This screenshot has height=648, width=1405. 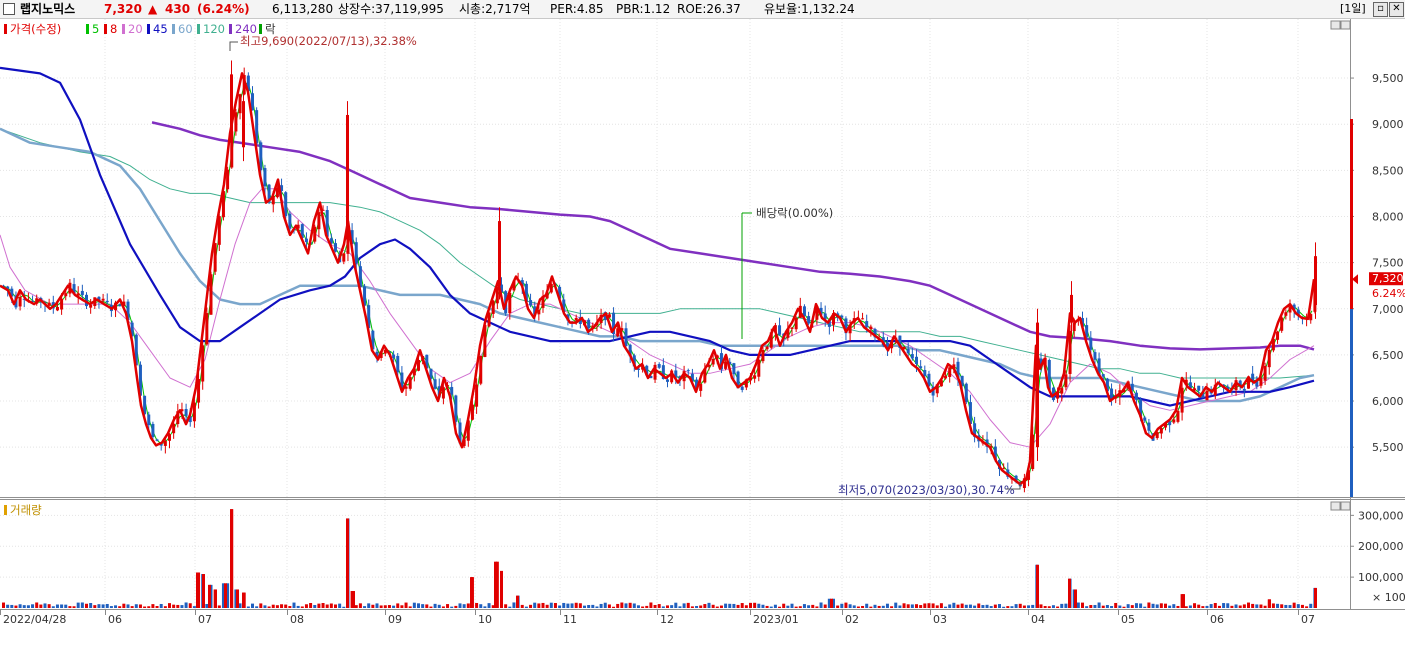 I want to click on dividend-annotation: 배당락(0.00%), so click(x=787, y=272).